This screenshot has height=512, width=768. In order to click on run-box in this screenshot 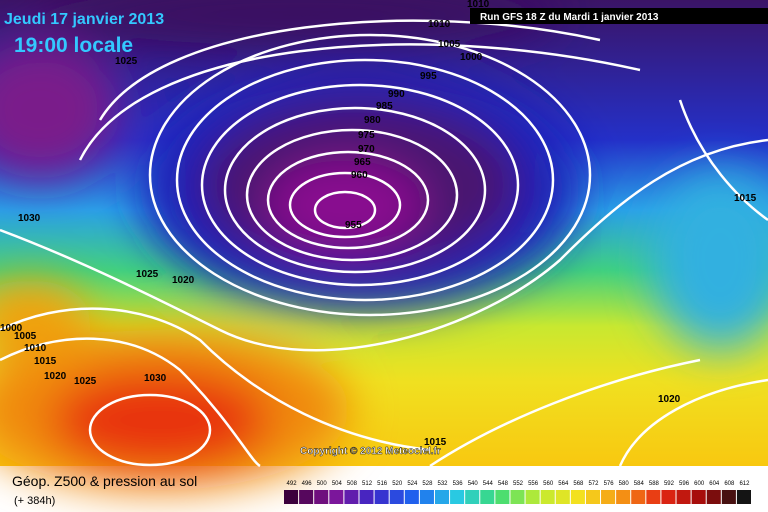, I will do `click(619, 16)`.